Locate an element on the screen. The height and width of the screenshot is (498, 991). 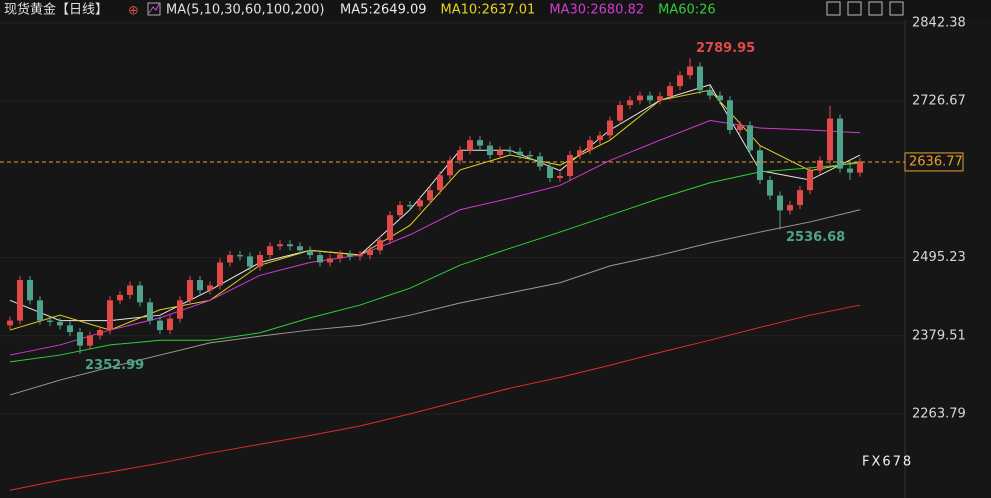
legend-entry: MA5:2649.09 is located at coordinates (383, 10).